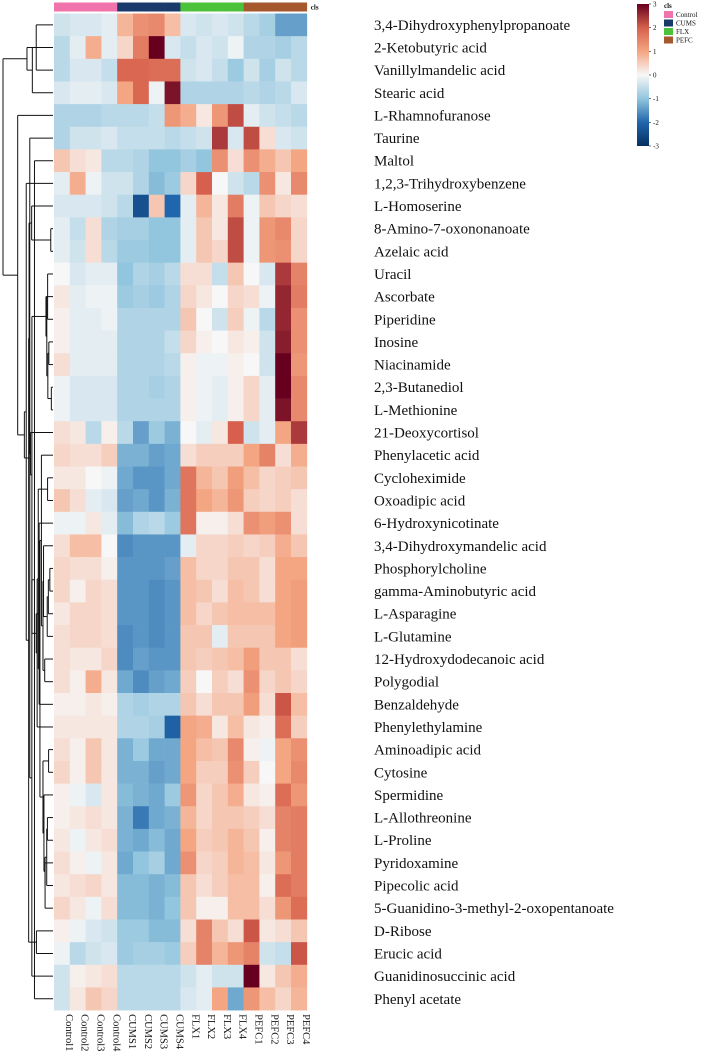  What do you see at coordinates (220, 772) in the screenshot?
I see `cell-cytosine-flx3` at bounding box center [220, 772].